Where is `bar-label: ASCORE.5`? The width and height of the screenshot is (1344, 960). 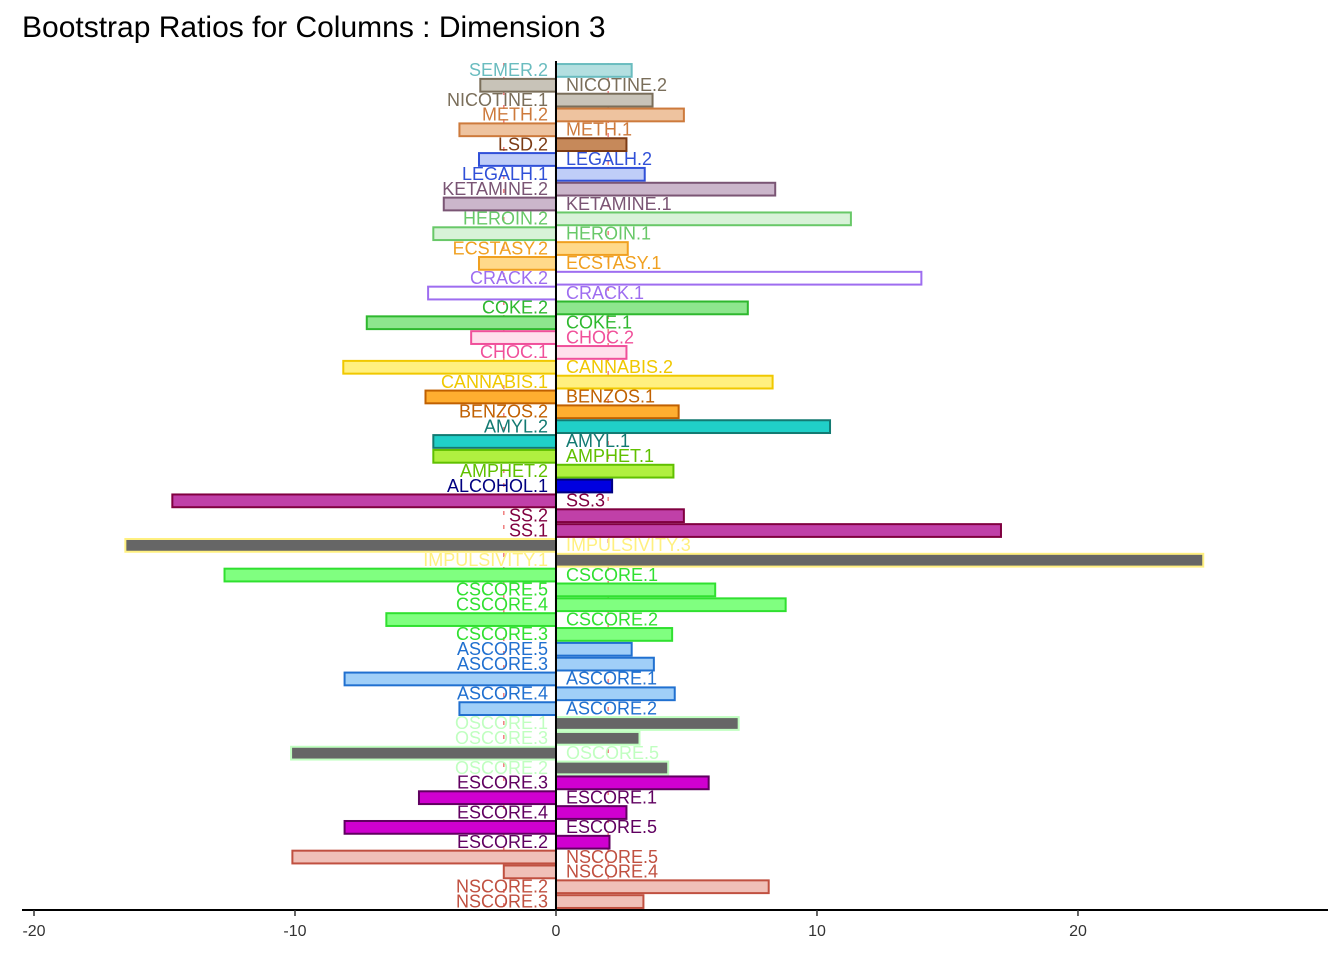
bar-label: ASCORE.5 is located at coordinates (502, 649).